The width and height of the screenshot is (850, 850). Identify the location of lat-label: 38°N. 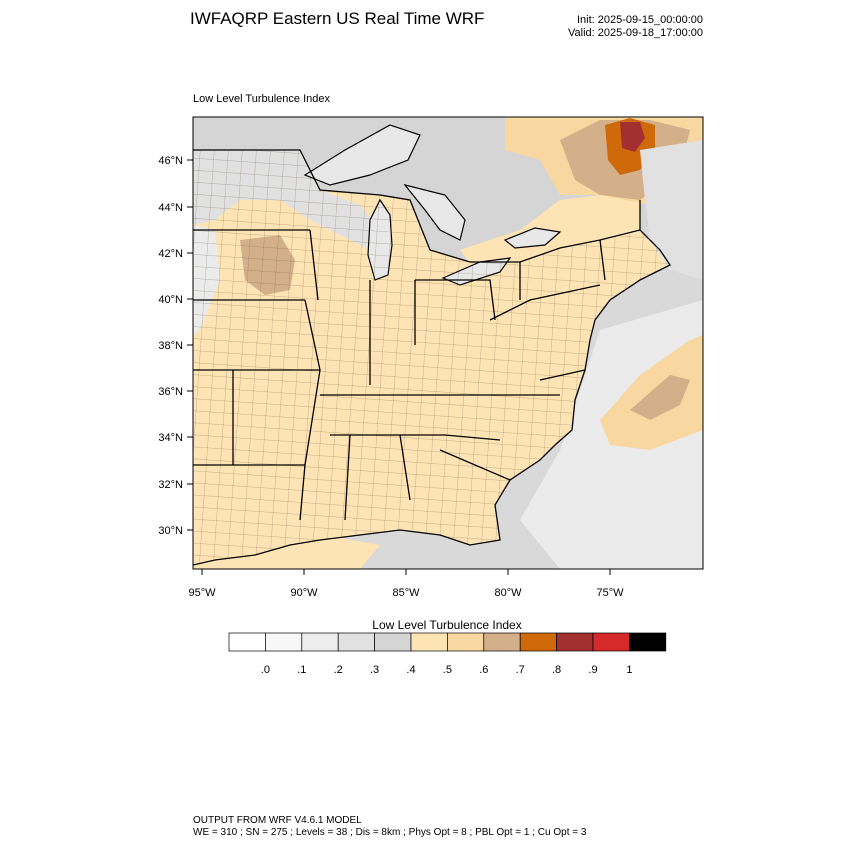
(170, 346).